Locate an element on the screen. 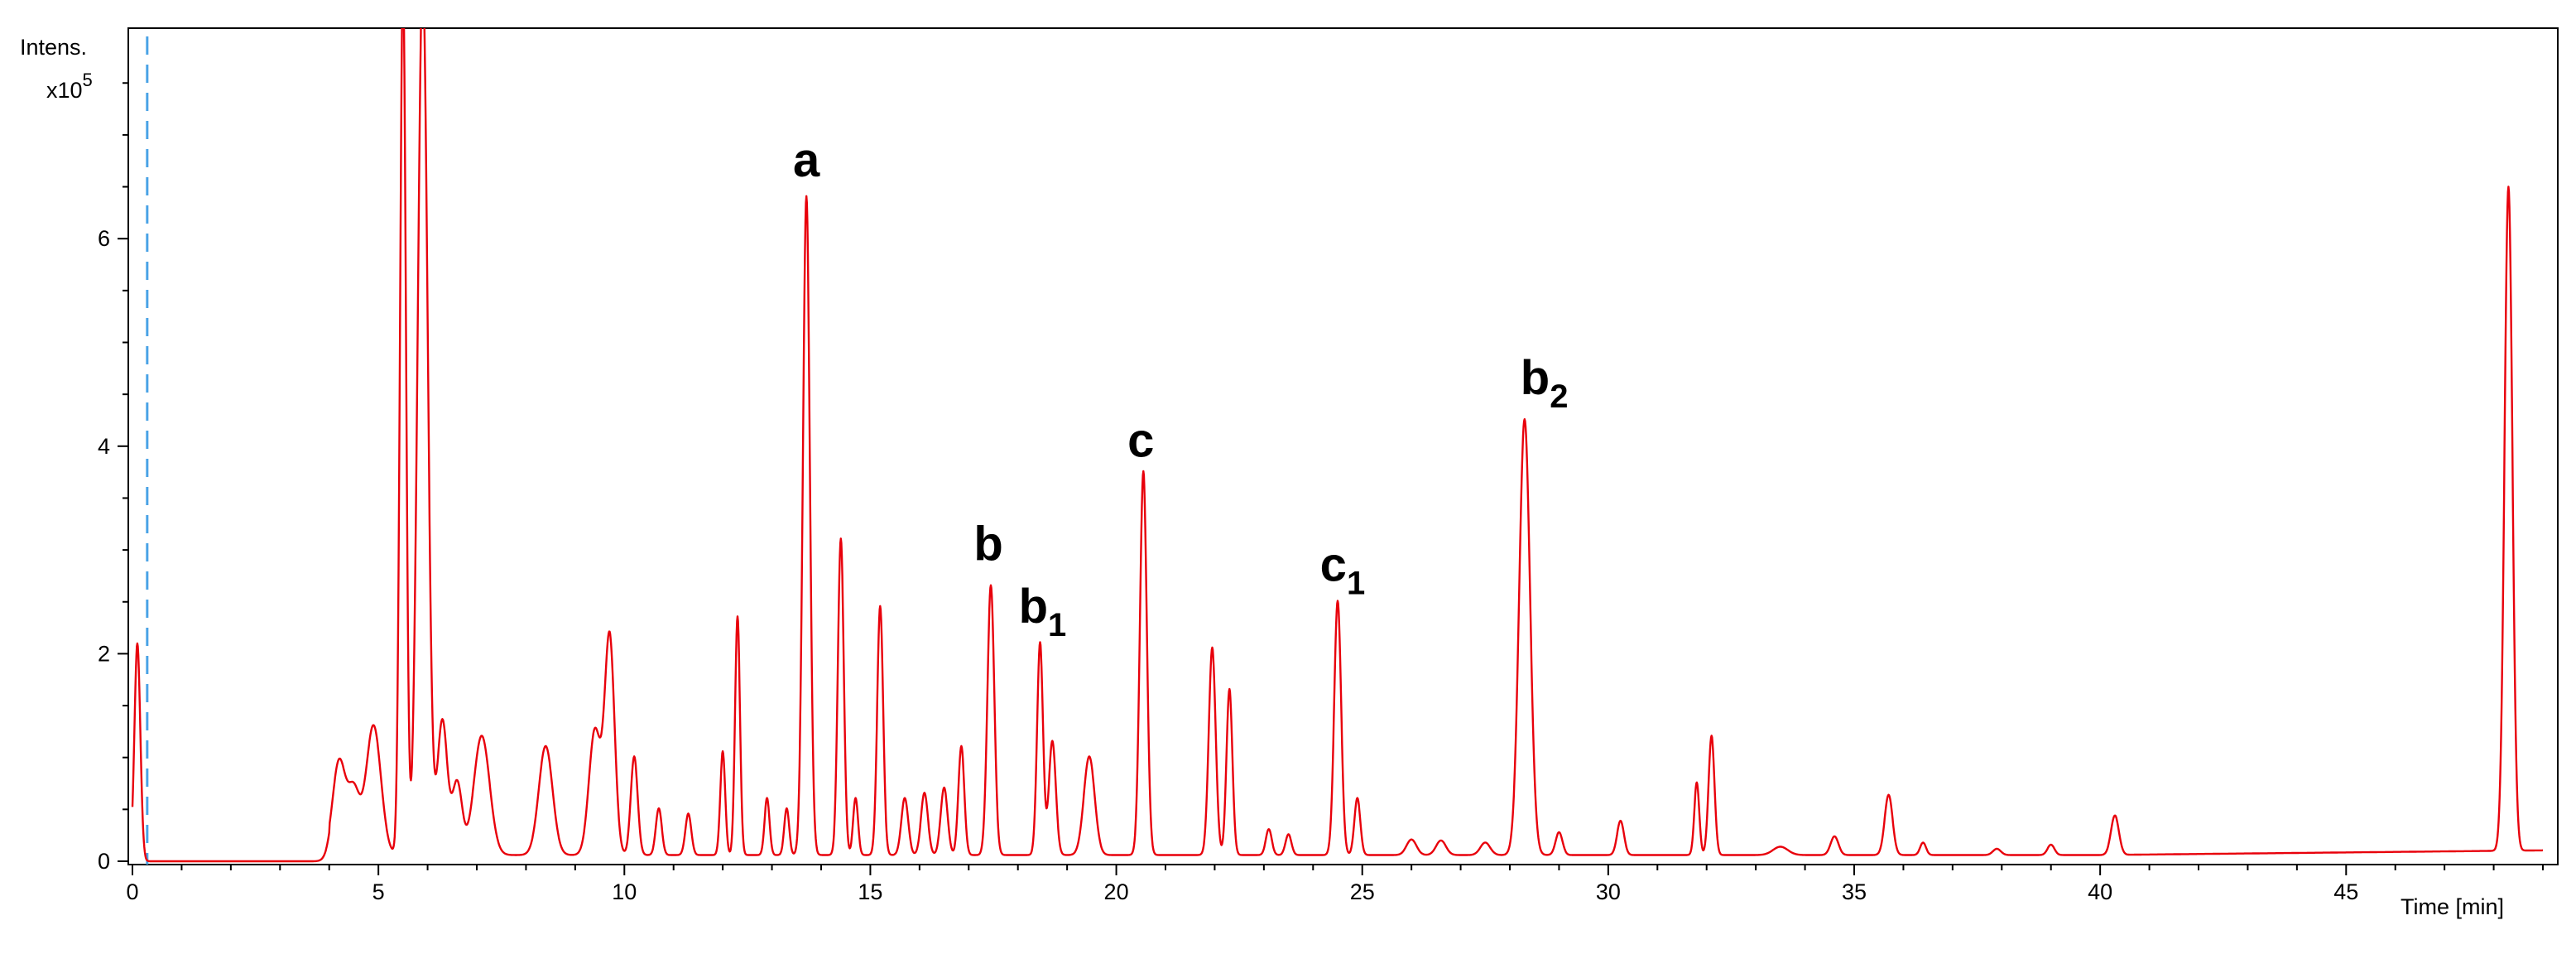 The image size is (2576, 954). x-tick-label: 30 is located at coordinates (1608, 891).